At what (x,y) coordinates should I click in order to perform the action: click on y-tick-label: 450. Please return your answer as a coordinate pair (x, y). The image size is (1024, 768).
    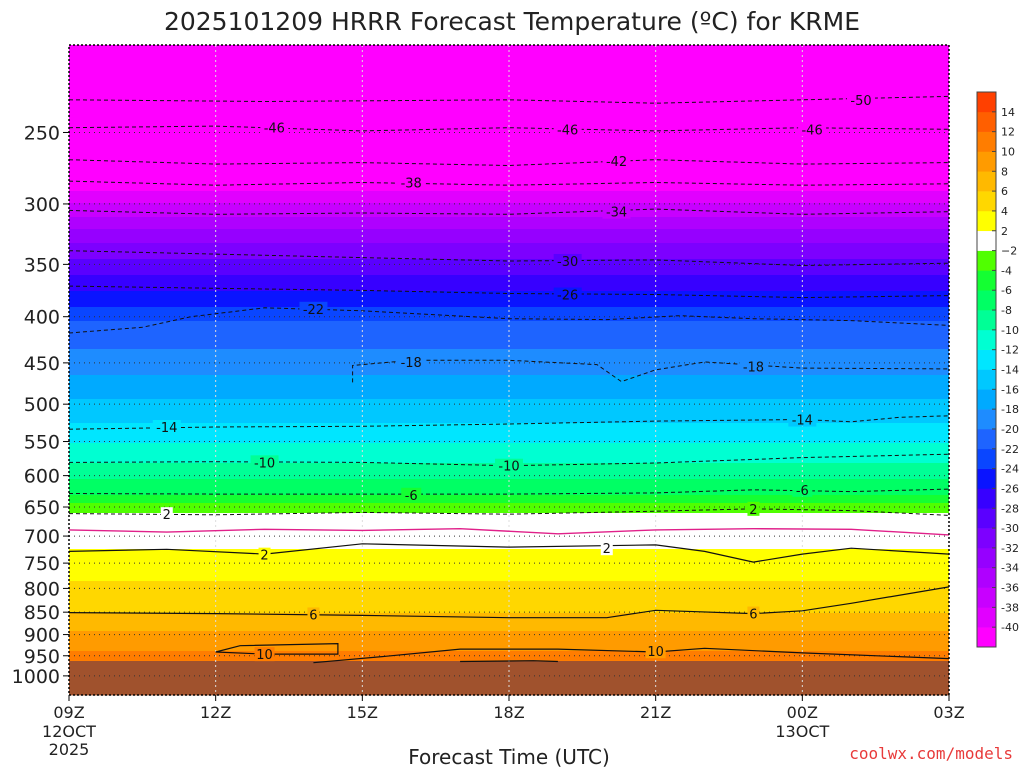
    Looking at the image, I should click on (42, 364).